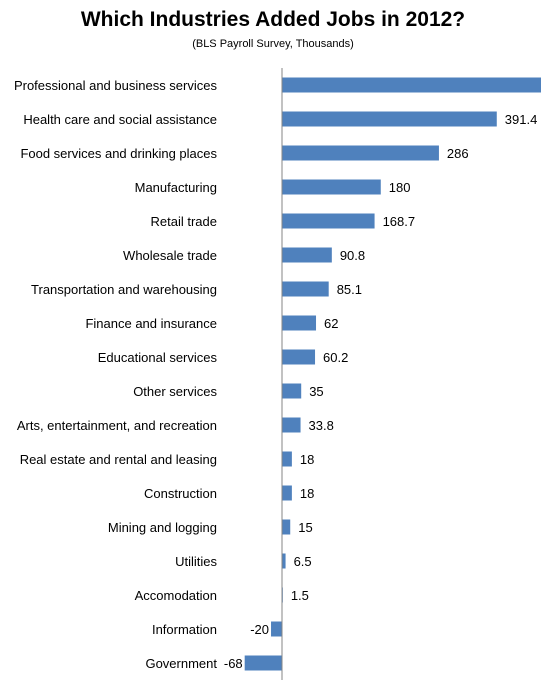 Image resolution: width=546 pixels, height=687 pixels. Describe the element at coordinates (118, 153) in the screenshot. I see `category-label-food-services-and-drinking-places: Food services and drinking places` at that location.